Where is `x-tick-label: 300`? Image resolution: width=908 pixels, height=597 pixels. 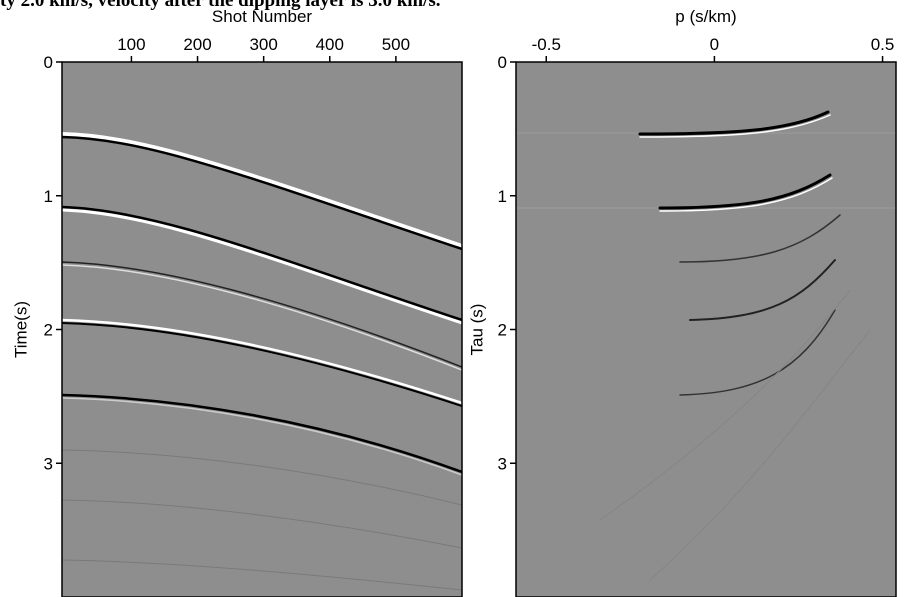 x-tick-label: 300 is located at coordinates (263, 44).